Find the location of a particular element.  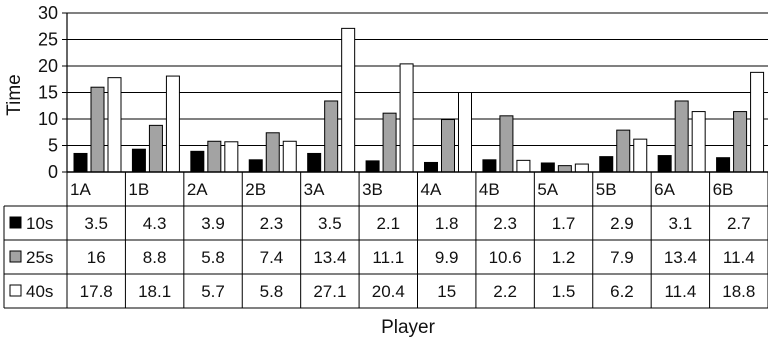

x-tick-label: 6B is located at coordinates (723, 189).